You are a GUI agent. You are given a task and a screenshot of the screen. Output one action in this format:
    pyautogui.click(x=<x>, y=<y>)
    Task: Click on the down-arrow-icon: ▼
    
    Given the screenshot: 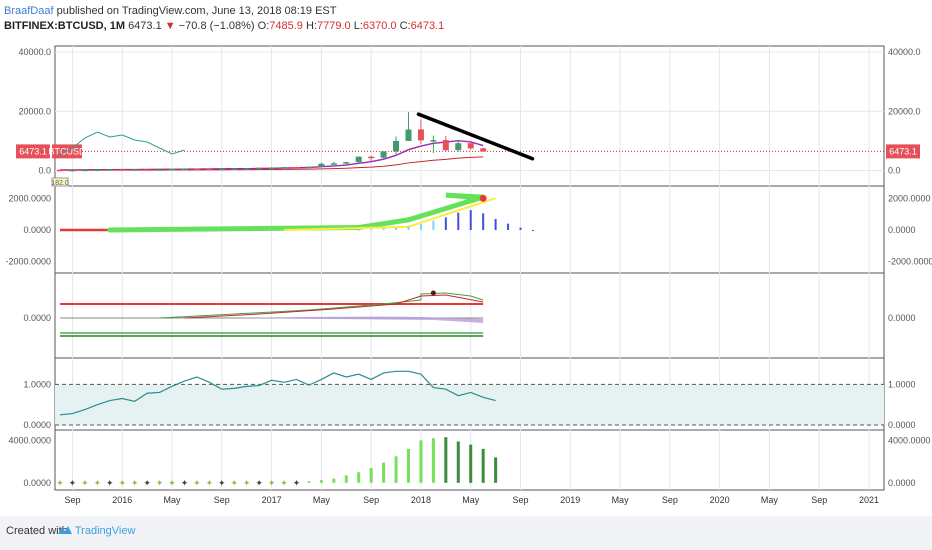 What is the action you would take?
    pyautogui.click(x=170, y=26)
    